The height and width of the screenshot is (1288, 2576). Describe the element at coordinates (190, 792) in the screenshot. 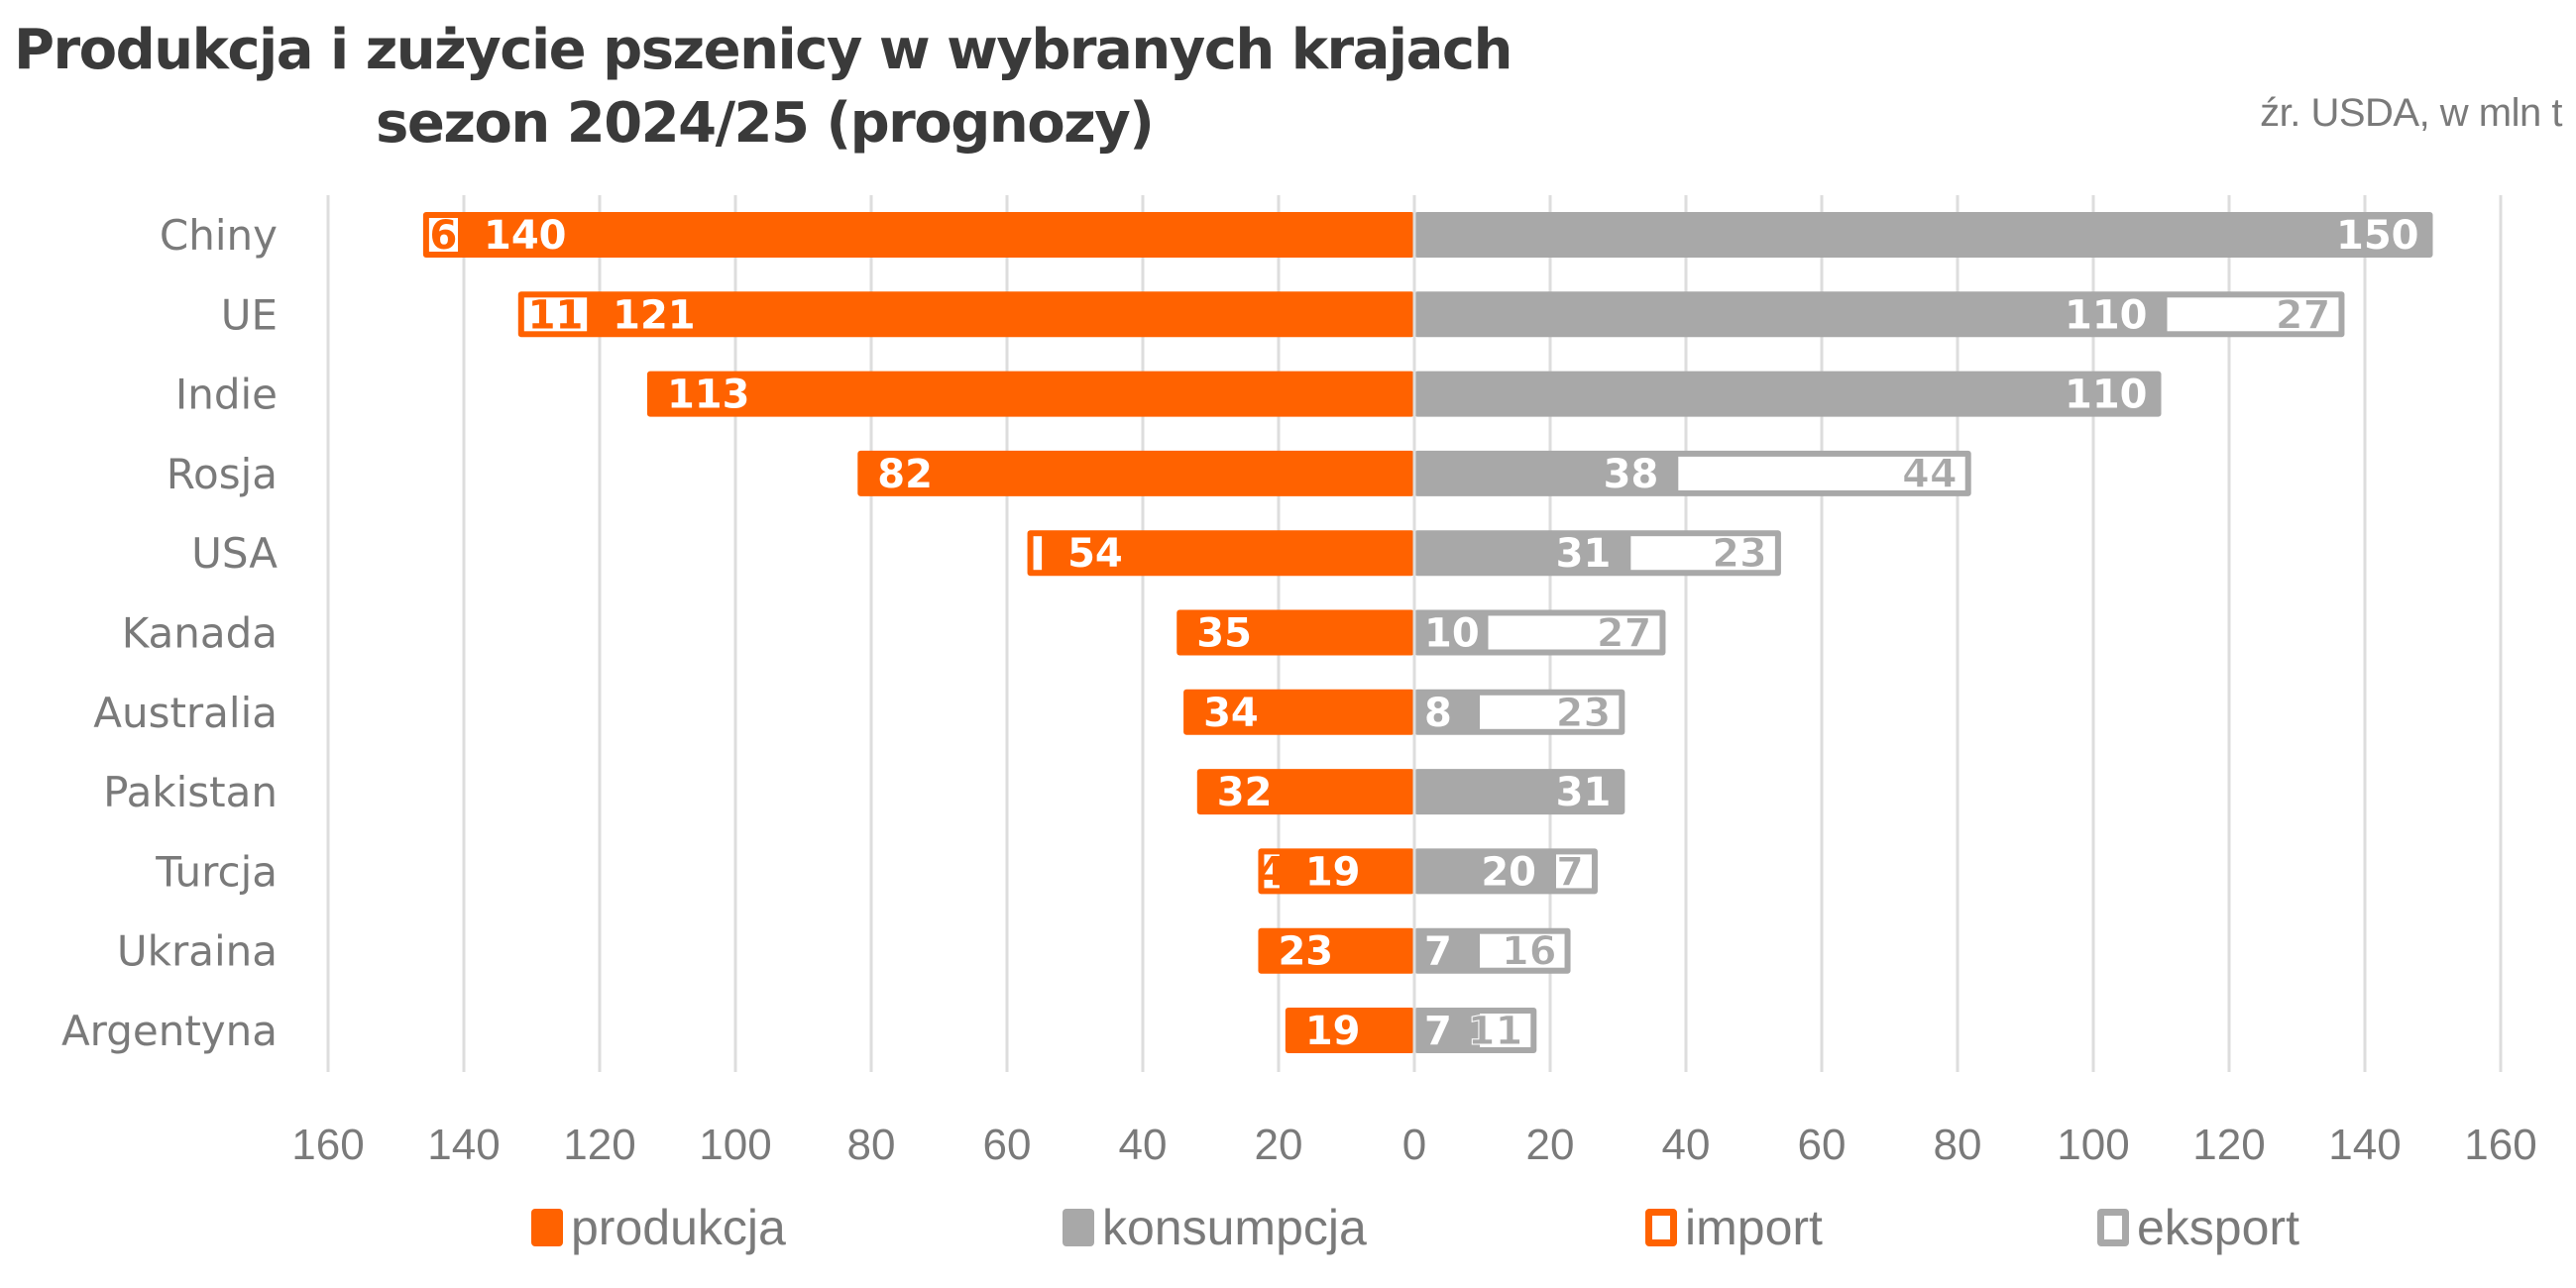

I see `category-label: Pakistan` at that location.